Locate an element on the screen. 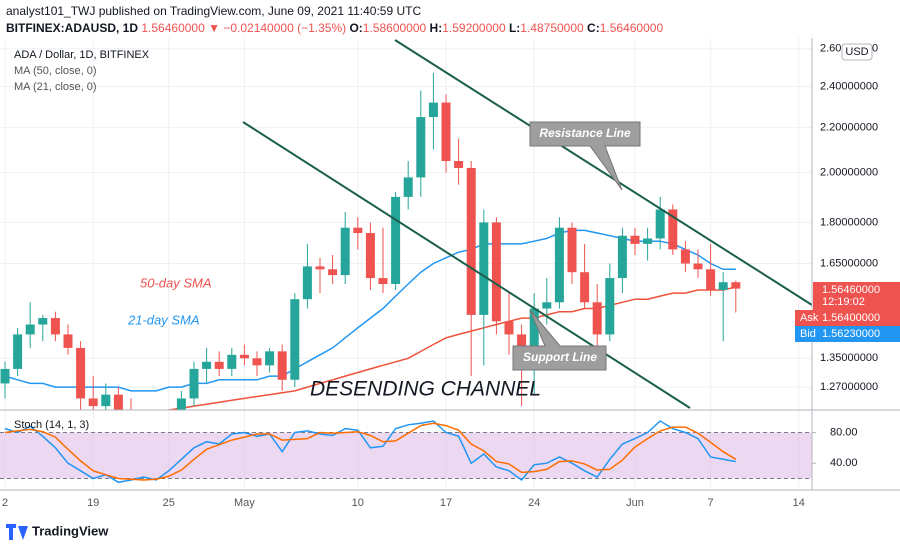  bid-box is located at coordinates (847, 334).